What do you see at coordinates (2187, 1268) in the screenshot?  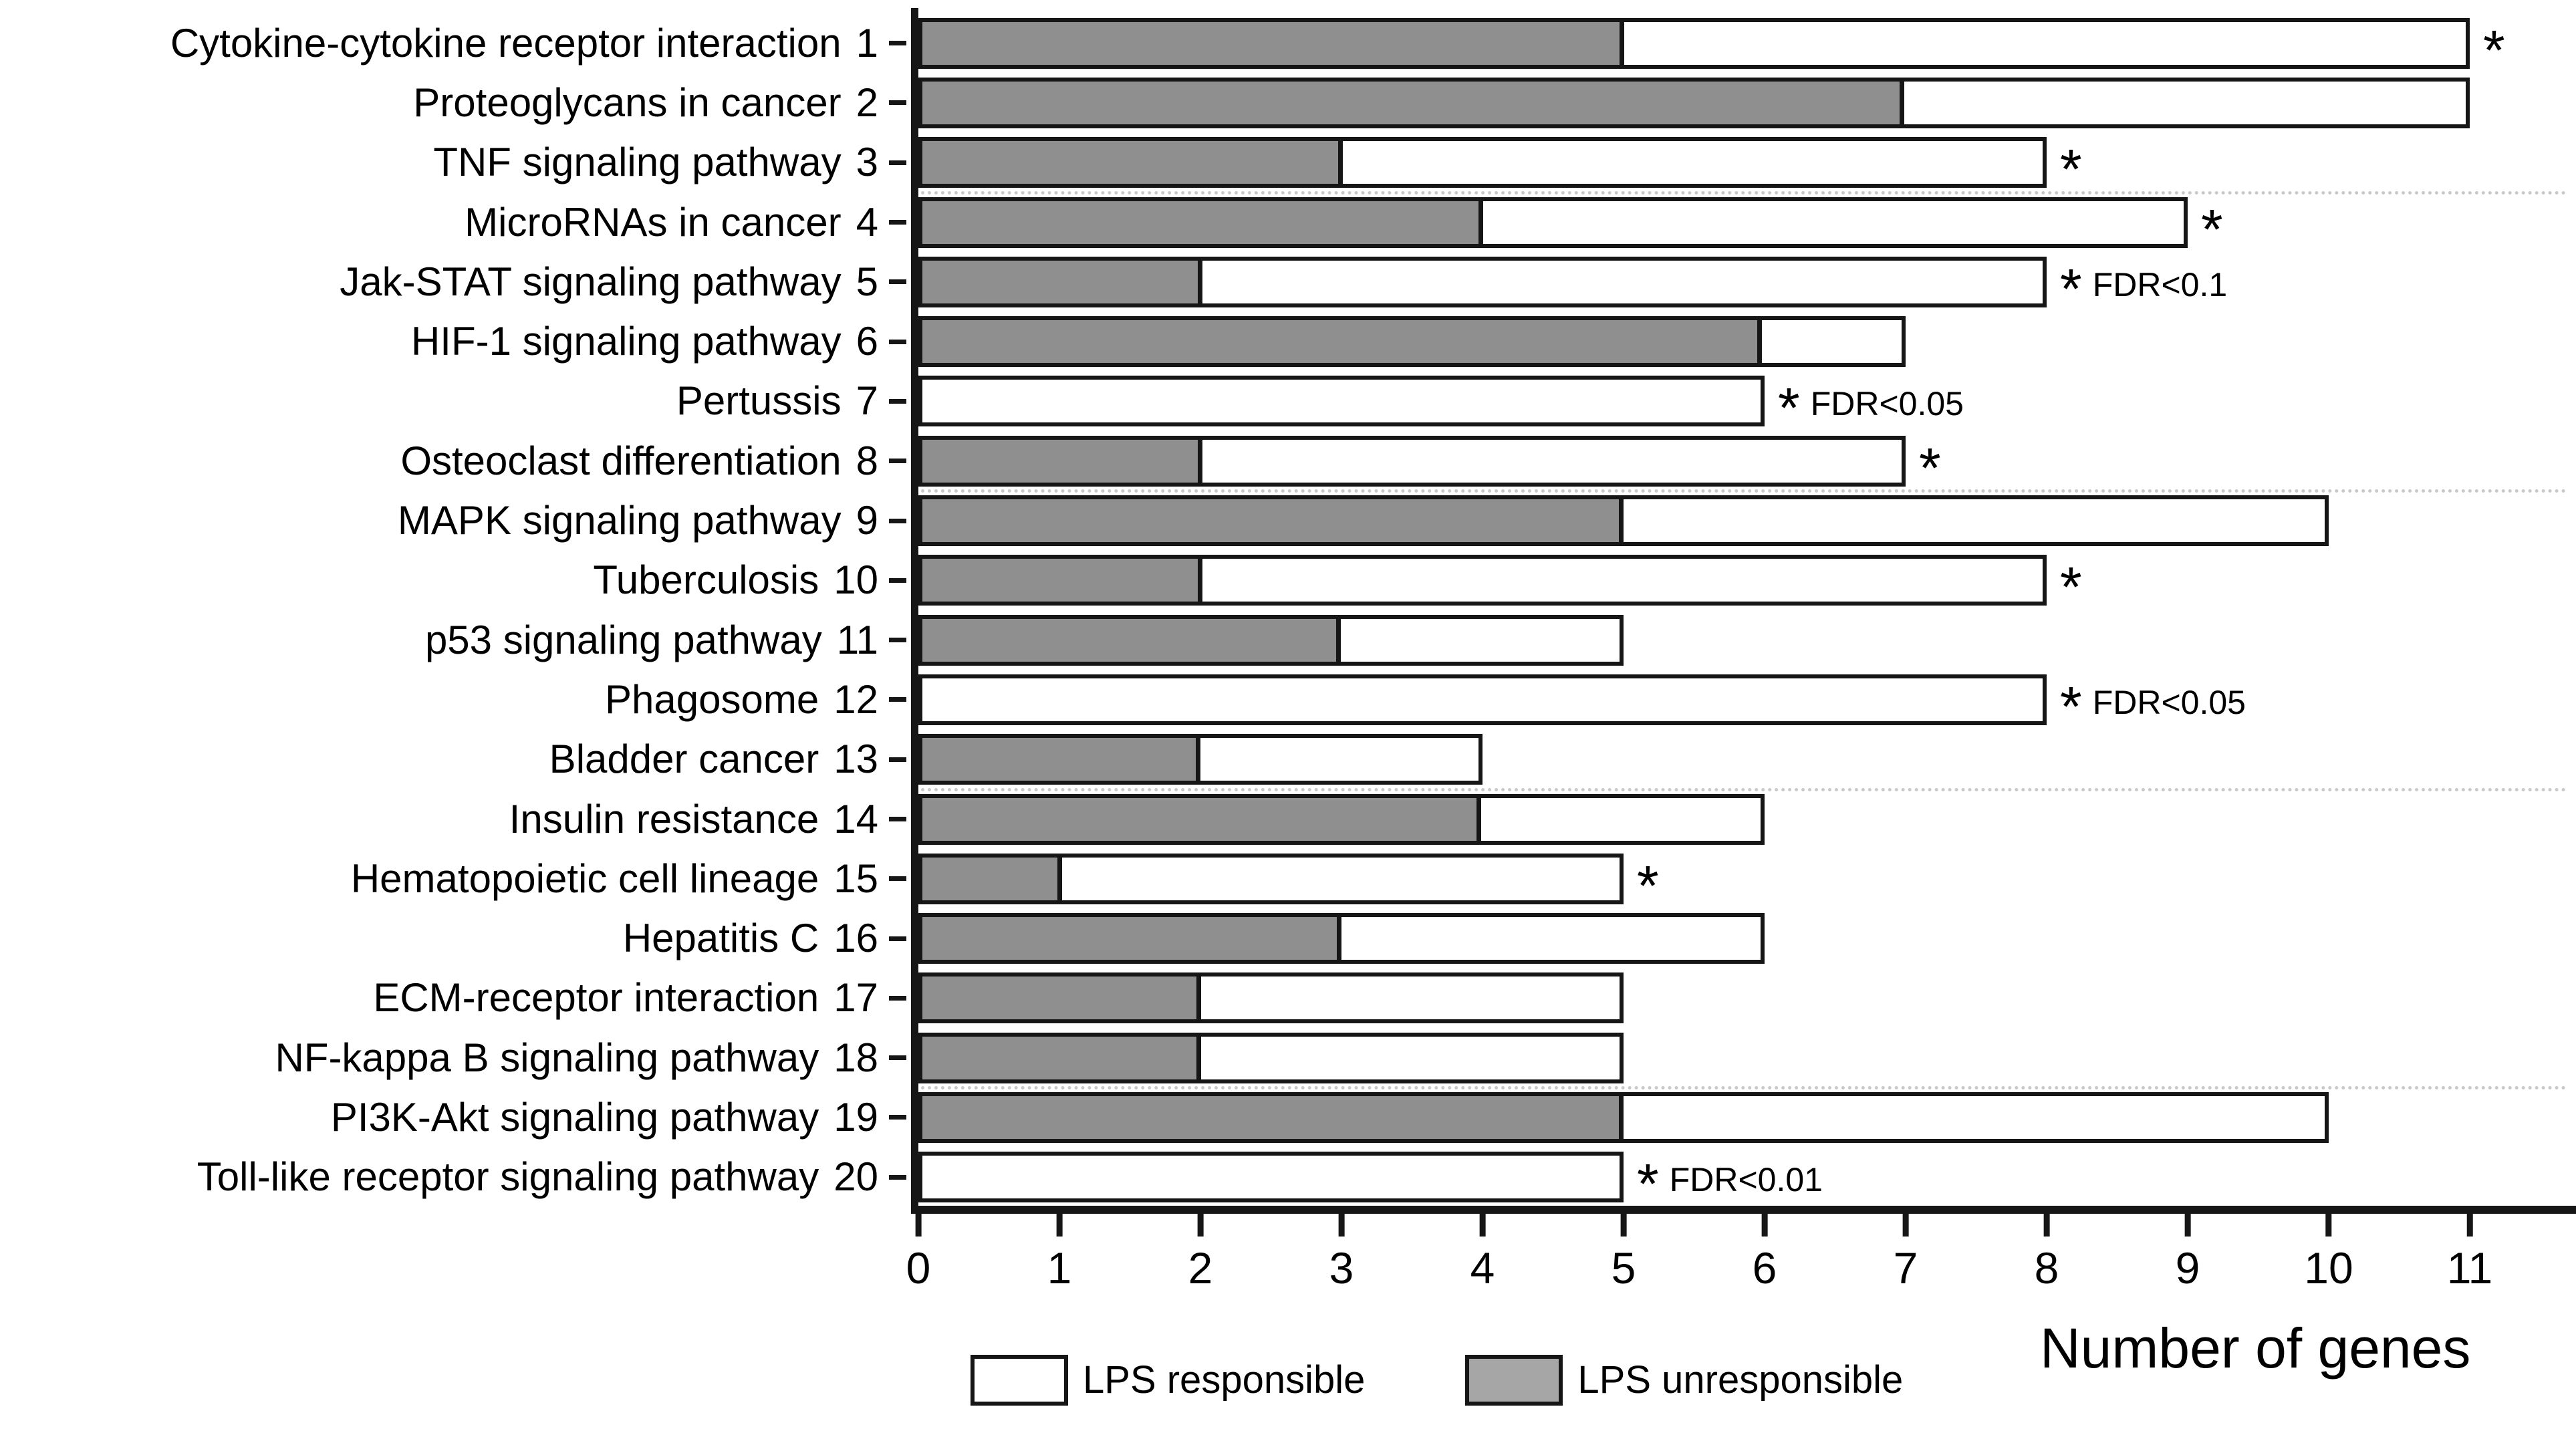 I see `x-tick-label: 9` at bounding box center [2187, 1268].